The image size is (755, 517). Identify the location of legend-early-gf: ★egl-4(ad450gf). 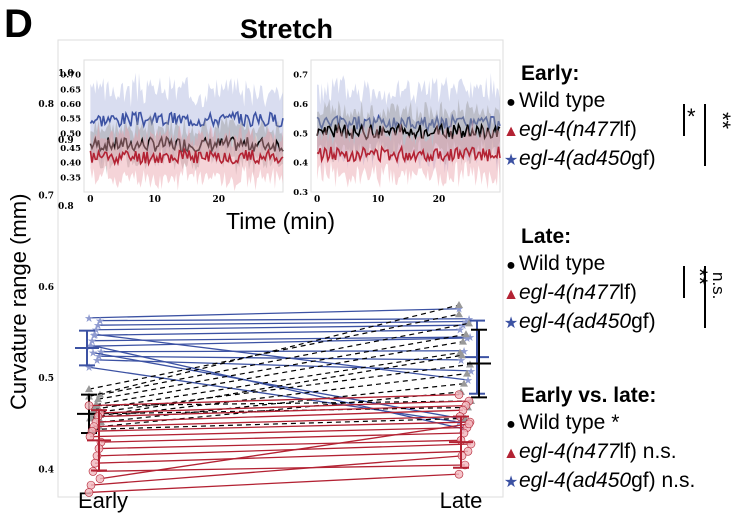
(579, 158).